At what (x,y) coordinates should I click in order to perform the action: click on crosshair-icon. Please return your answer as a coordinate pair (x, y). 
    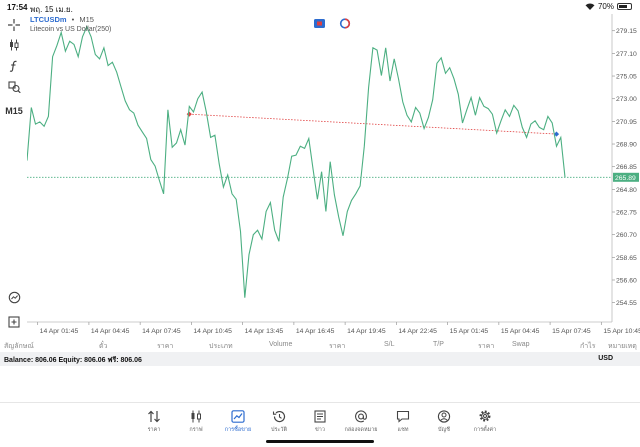
    Looking at the image, I should click on (14, 25).